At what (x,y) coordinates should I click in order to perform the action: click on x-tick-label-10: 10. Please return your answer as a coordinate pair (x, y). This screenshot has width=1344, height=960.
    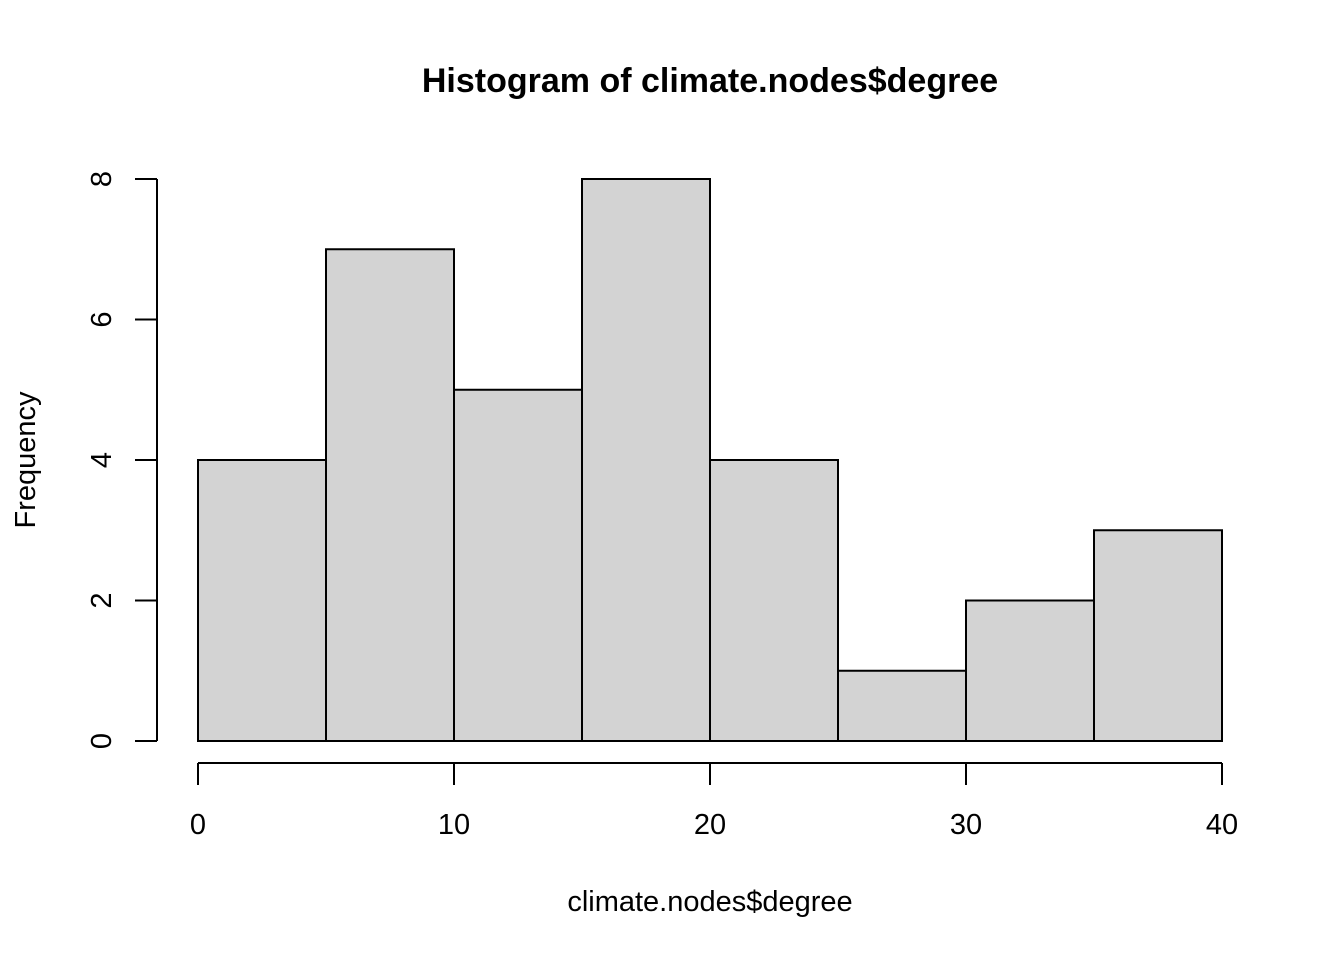
    Looking at the image, I should click on (454, 825).